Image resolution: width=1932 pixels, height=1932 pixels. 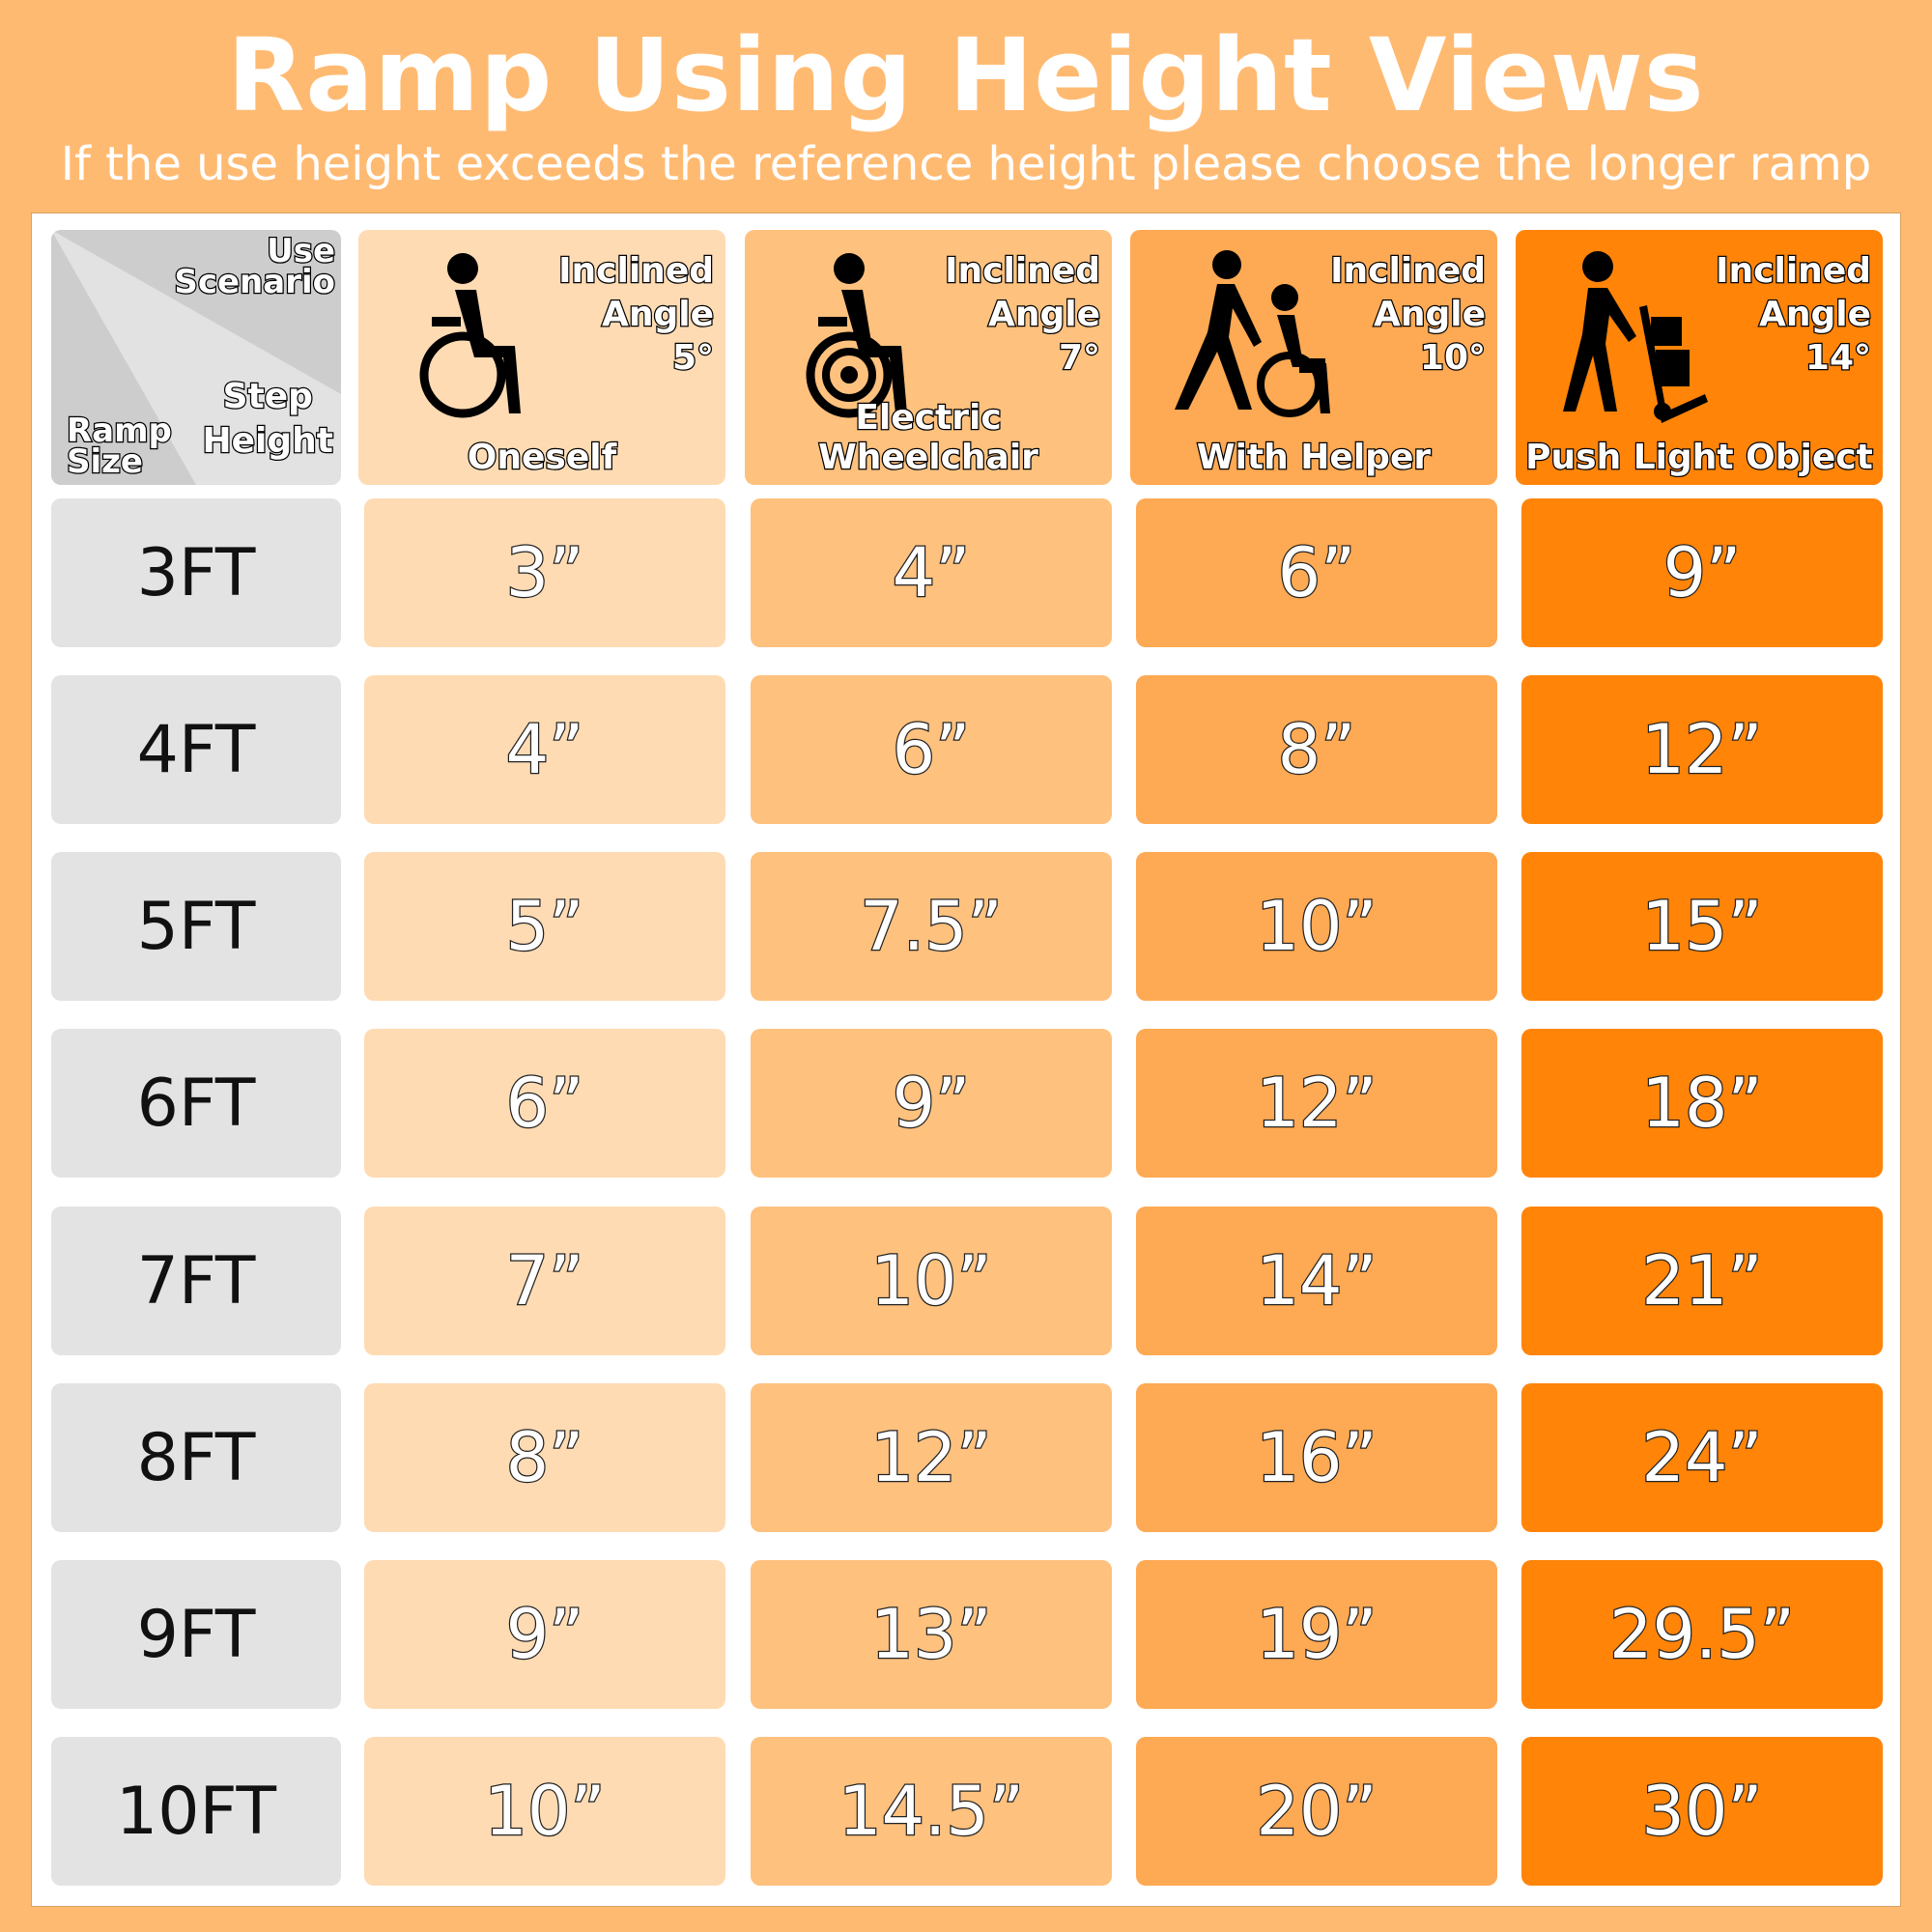 What do you see at coordinates (542, 458) in the screenshot?
I see `scenario-name: Oneself` at bounding box center [542, 458].